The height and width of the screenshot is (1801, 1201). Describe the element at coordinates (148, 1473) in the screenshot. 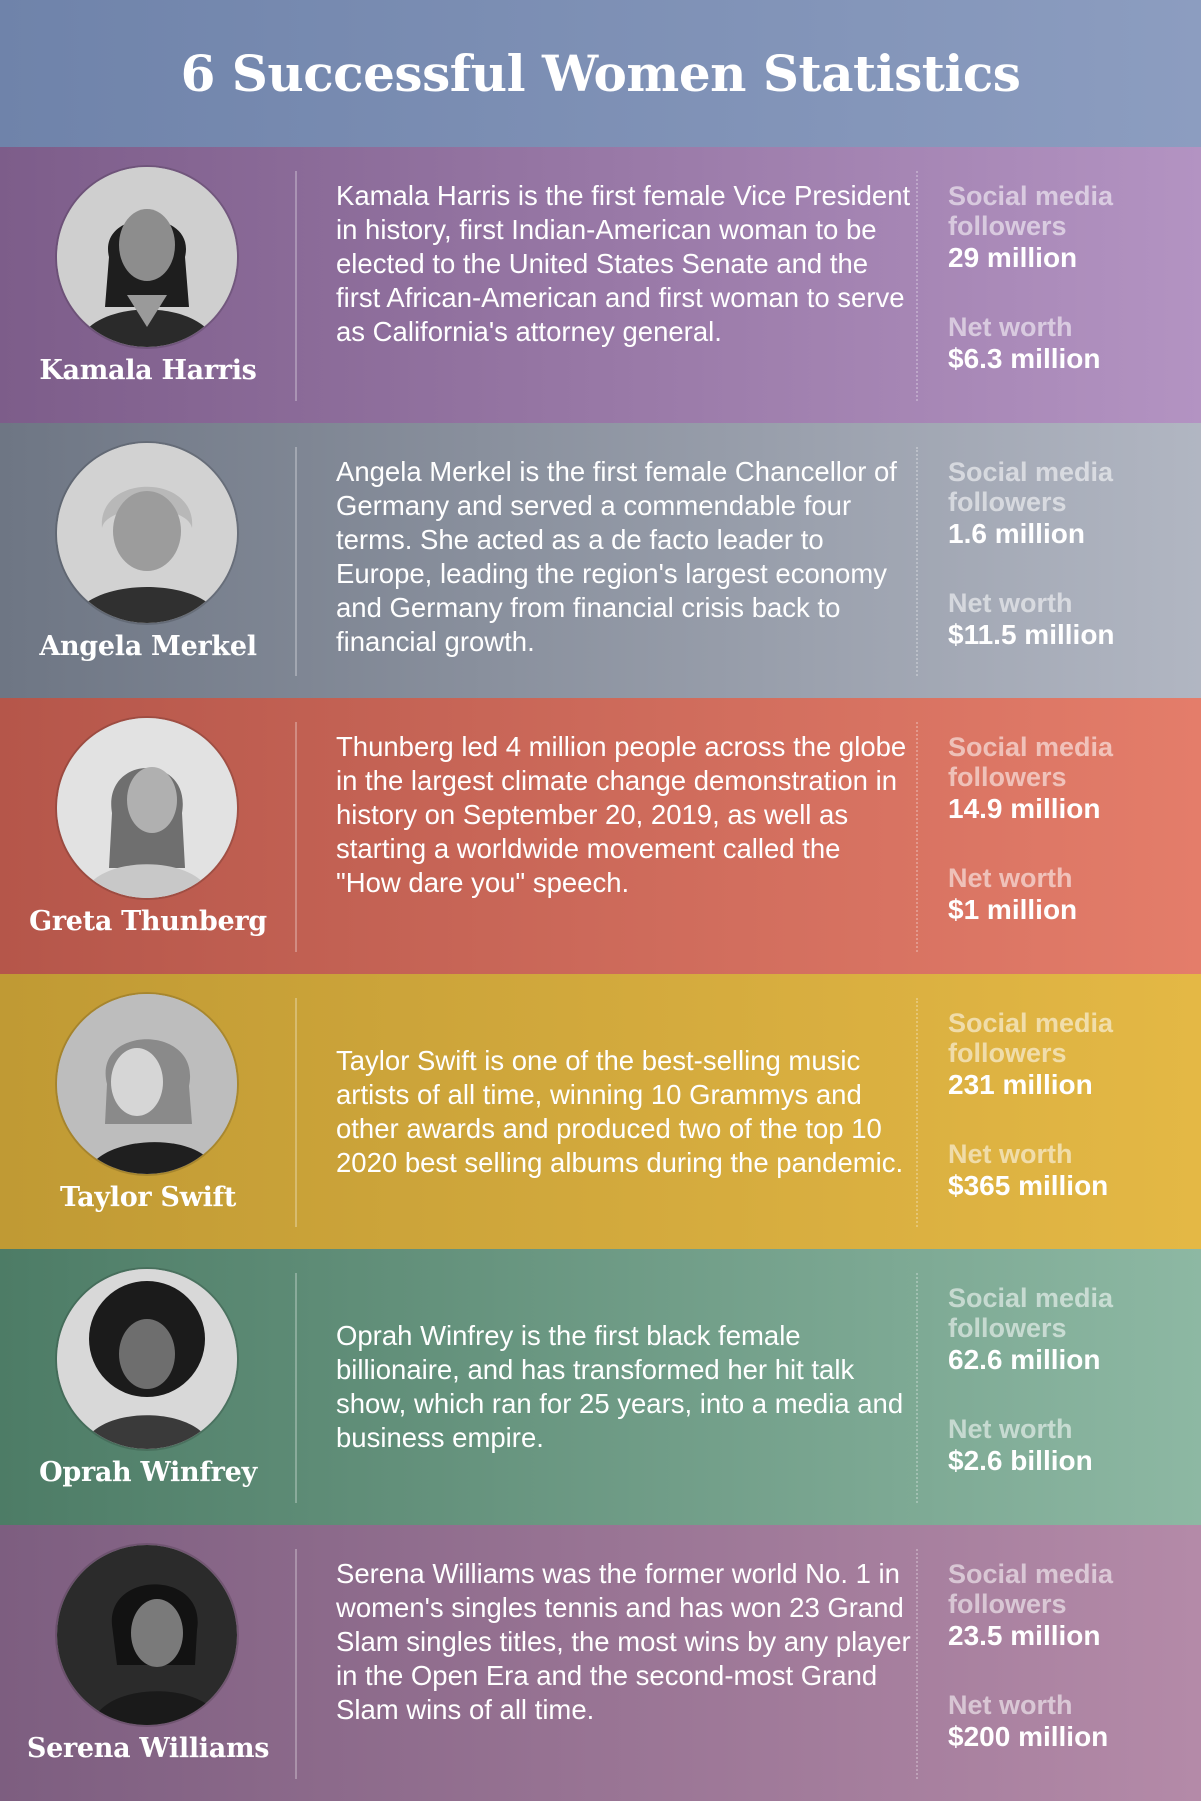

I see `person-name: Oprah Winfrey` at that location.